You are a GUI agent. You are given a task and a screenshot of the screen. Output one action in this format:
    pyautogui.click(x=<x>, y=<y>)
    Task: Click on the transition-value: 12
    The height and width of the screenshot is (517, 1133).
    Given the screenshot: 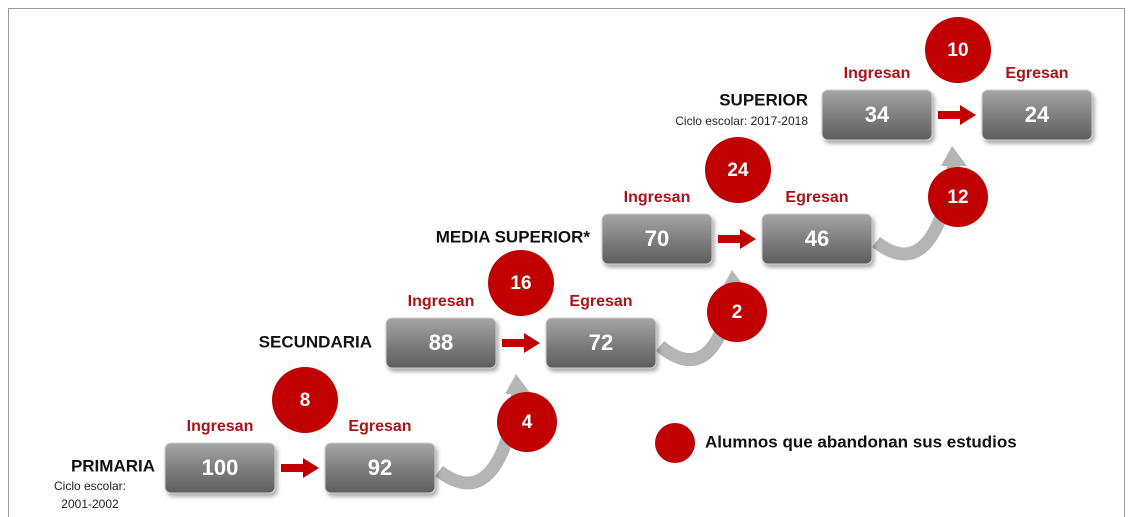 What is the action you would take?
    pyautogui.click(x=957, y=197)
    